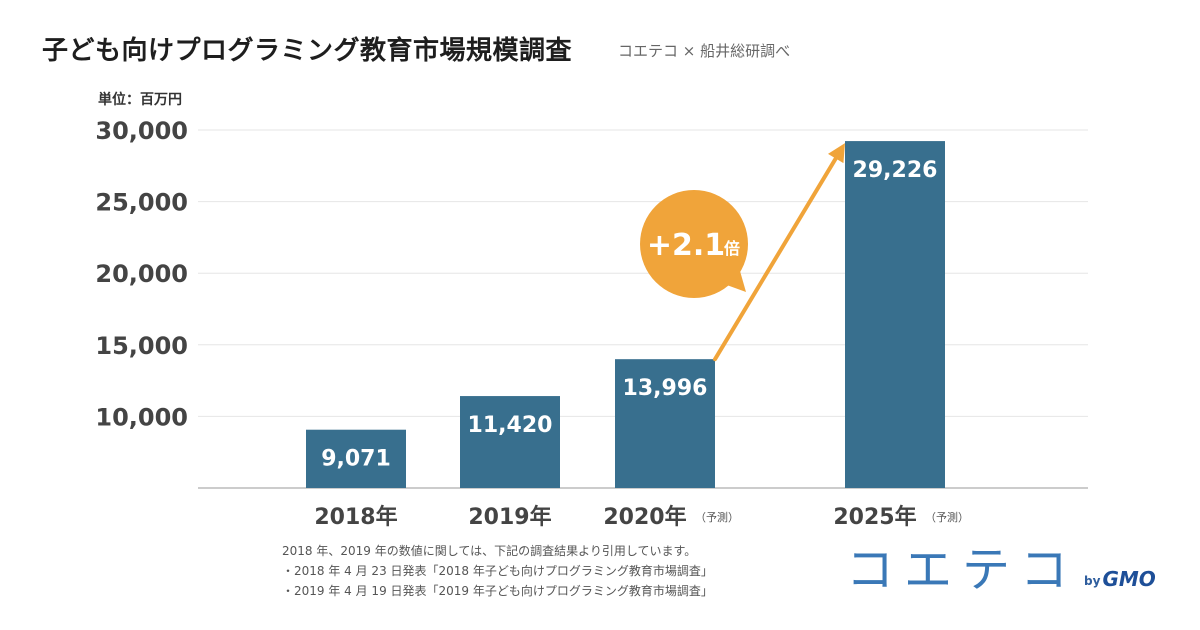 The height and width of the screenshot is (630, 1200). What do you see at coordinates (509, 517) in the screenshot?
I see `x-tick-label: 2019年` at bounding box center [509, 517].